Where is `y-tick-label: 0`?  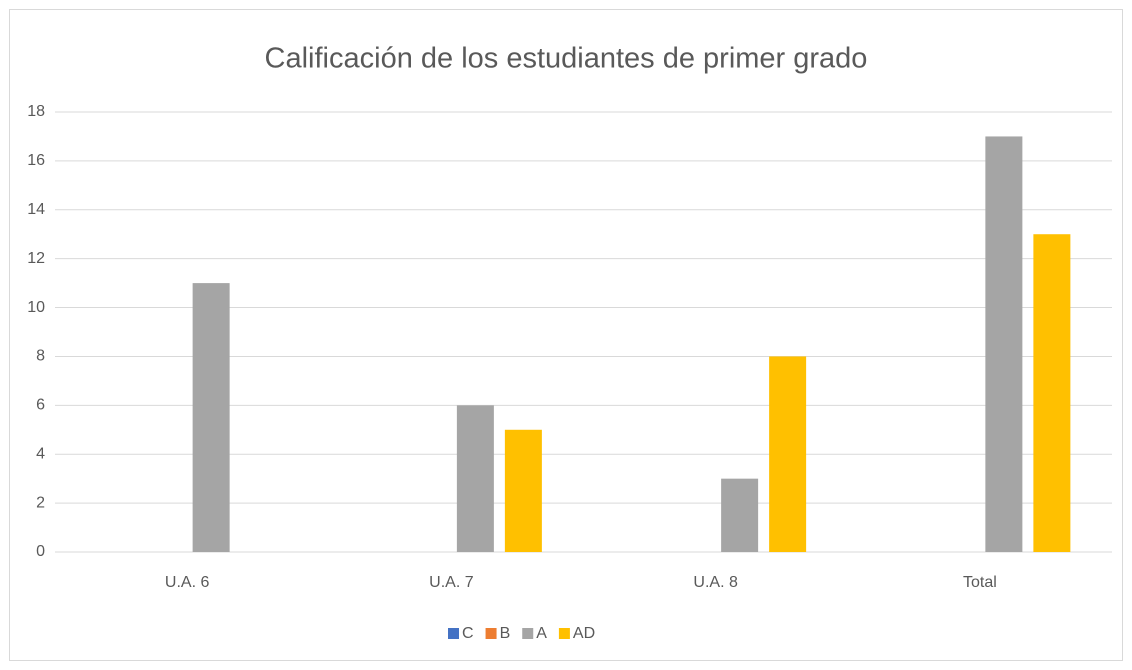
y-tick-label: 0 is located at coordinates (40, 551).